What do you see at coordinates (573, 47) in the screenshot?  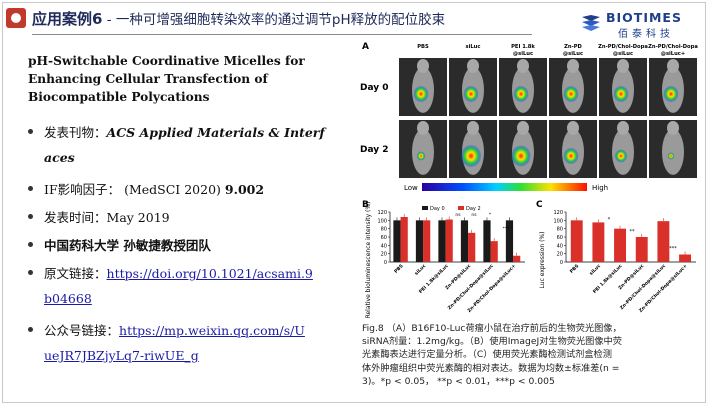 I see `group-label: Zn-PD` at bounding box center [573, 47].